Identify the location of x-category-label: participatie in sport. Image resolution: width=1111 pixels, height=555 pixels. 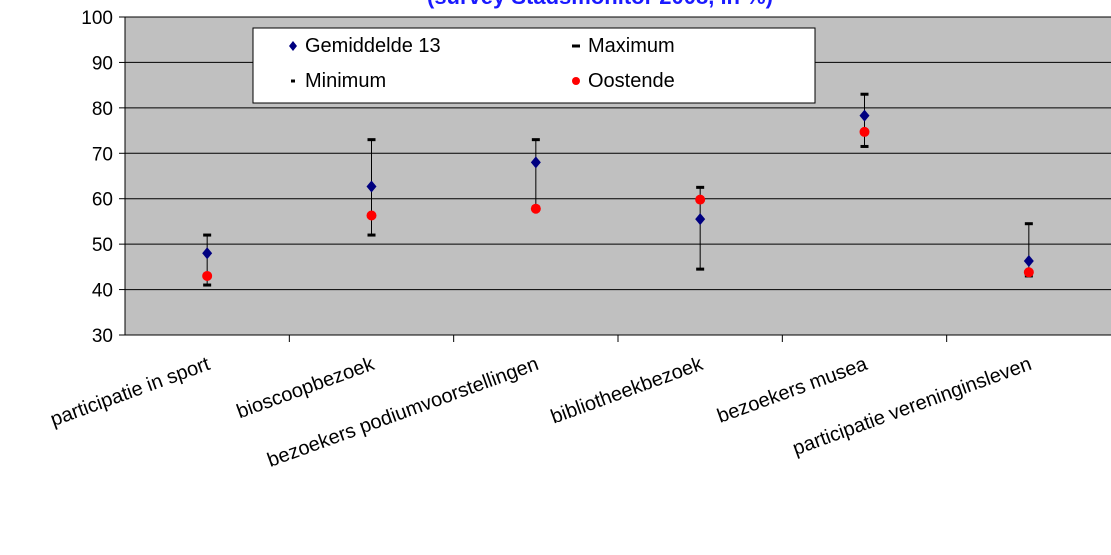
(131, 392).